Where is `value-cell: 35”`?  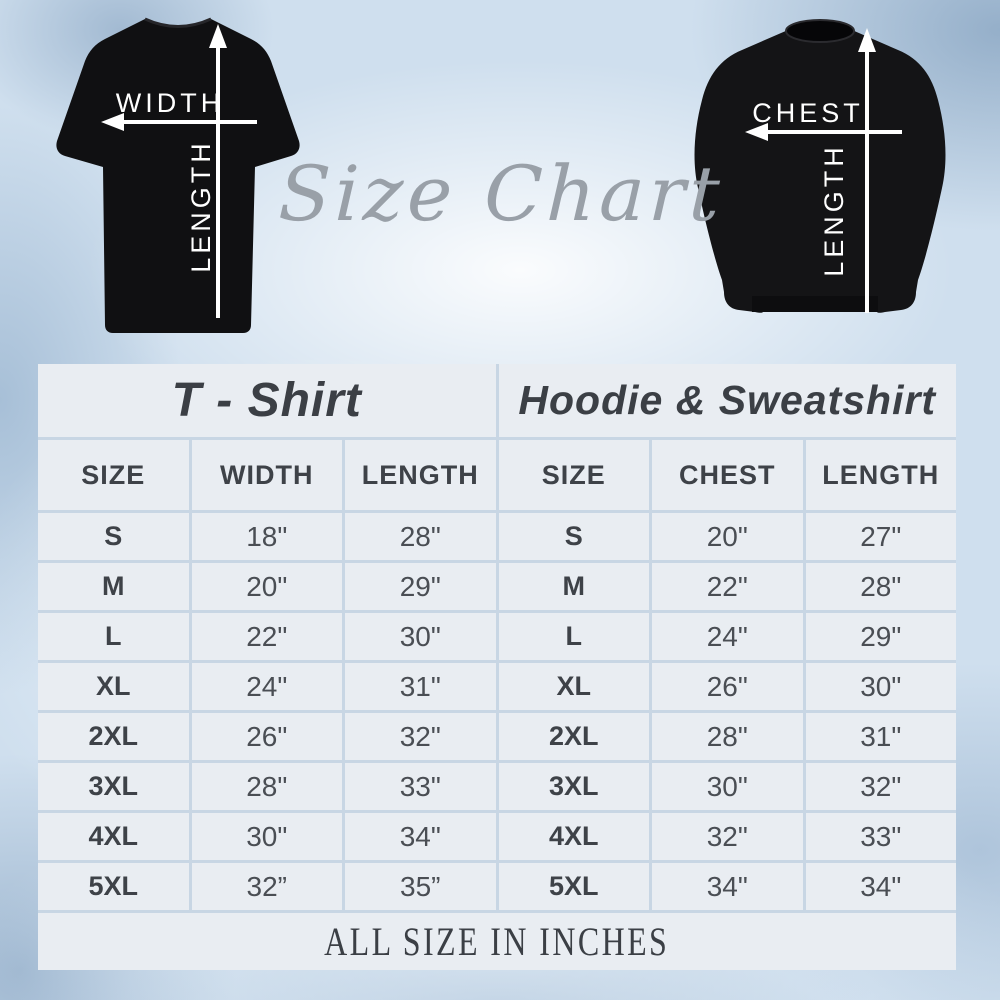
value-cell: 35” is located at coordinates (420, 886).